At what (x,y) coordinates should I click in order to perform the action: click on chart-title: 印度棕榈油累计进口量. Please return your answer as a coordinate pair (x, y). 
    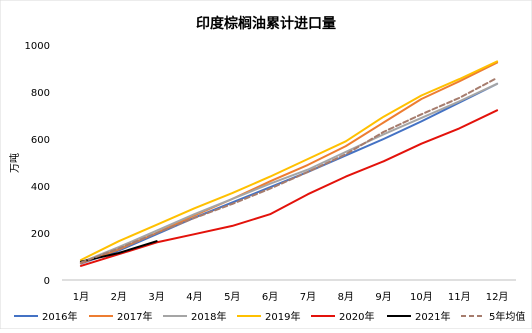
    Looking at the image, I should click on (266, 23).